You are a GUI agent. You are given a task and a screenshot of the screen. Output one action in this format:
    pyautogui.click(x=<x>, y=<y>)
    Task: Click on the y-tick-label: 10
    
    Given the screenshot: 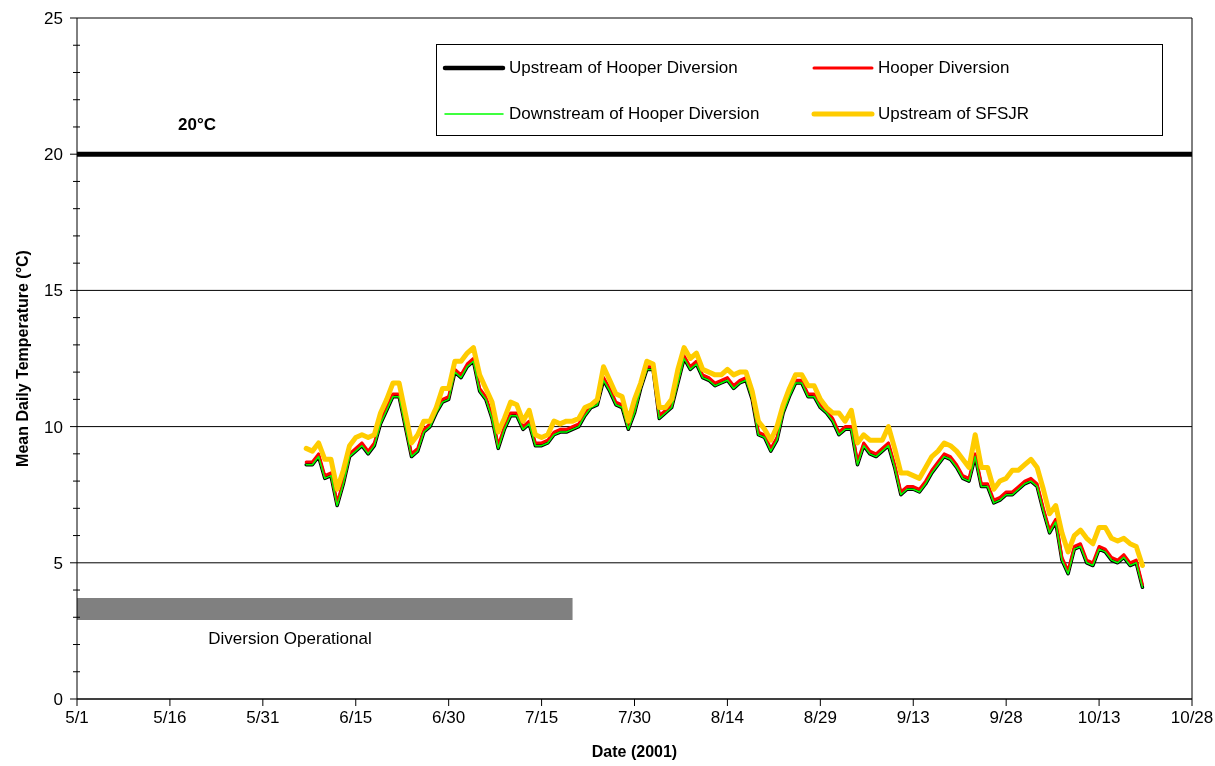 What is the action you would take?
    pyautogui.click(x=53, y=427)
    